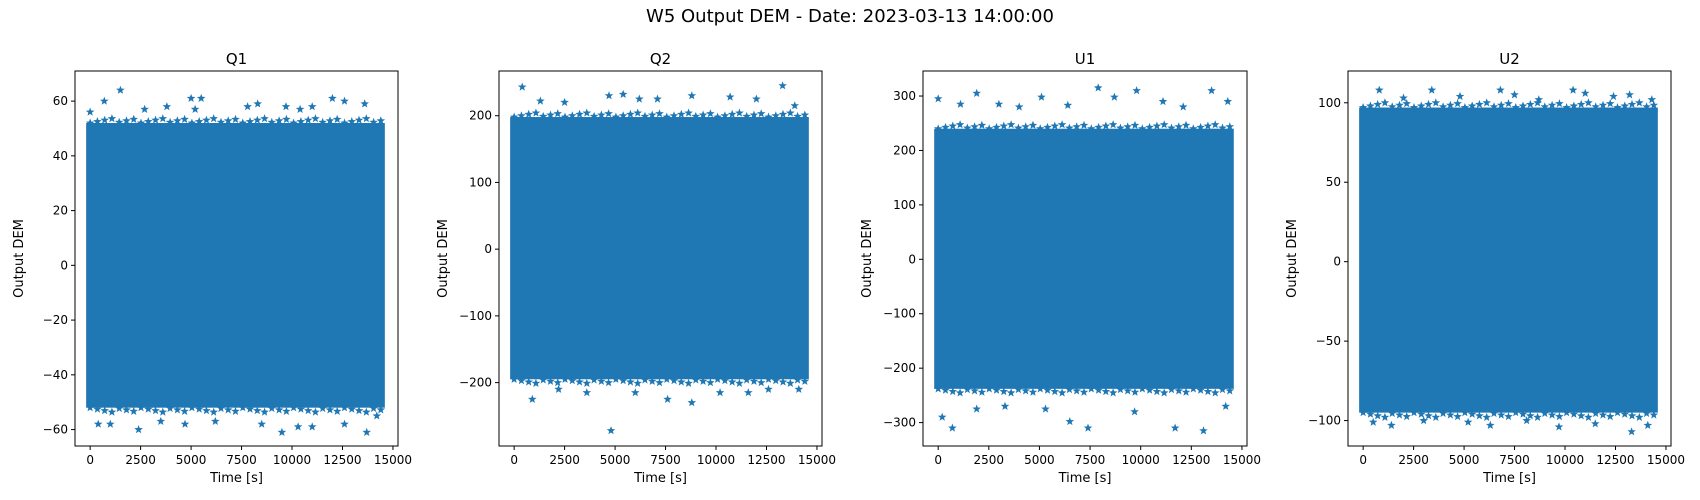  I want to click on y-tick-label: 0, so click(1337, 262).